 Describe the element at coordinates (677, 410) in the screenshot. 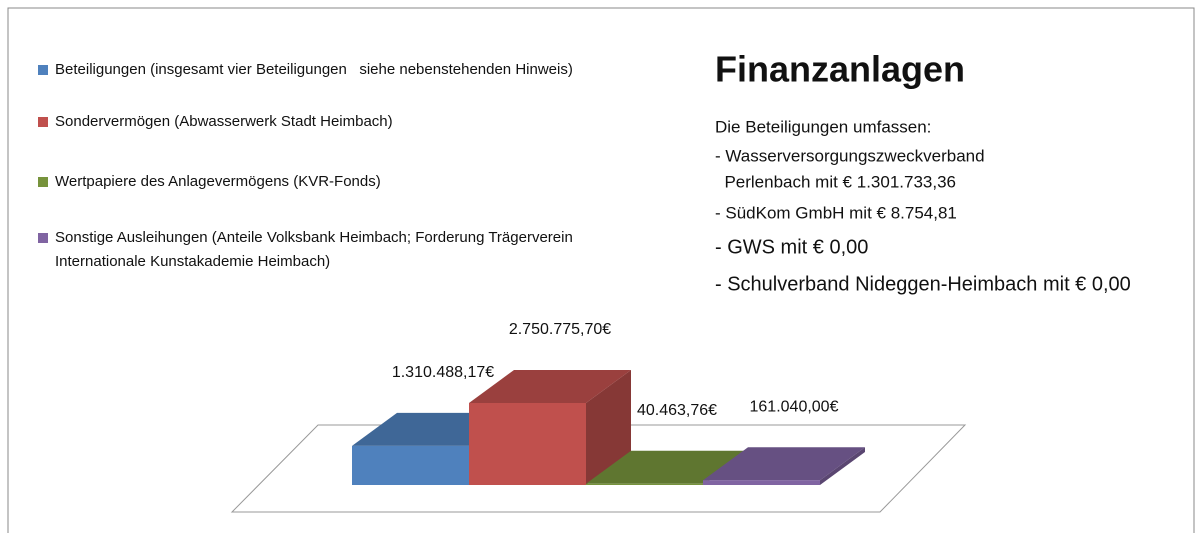

I see `data-label: 40.463,76€` at that location.